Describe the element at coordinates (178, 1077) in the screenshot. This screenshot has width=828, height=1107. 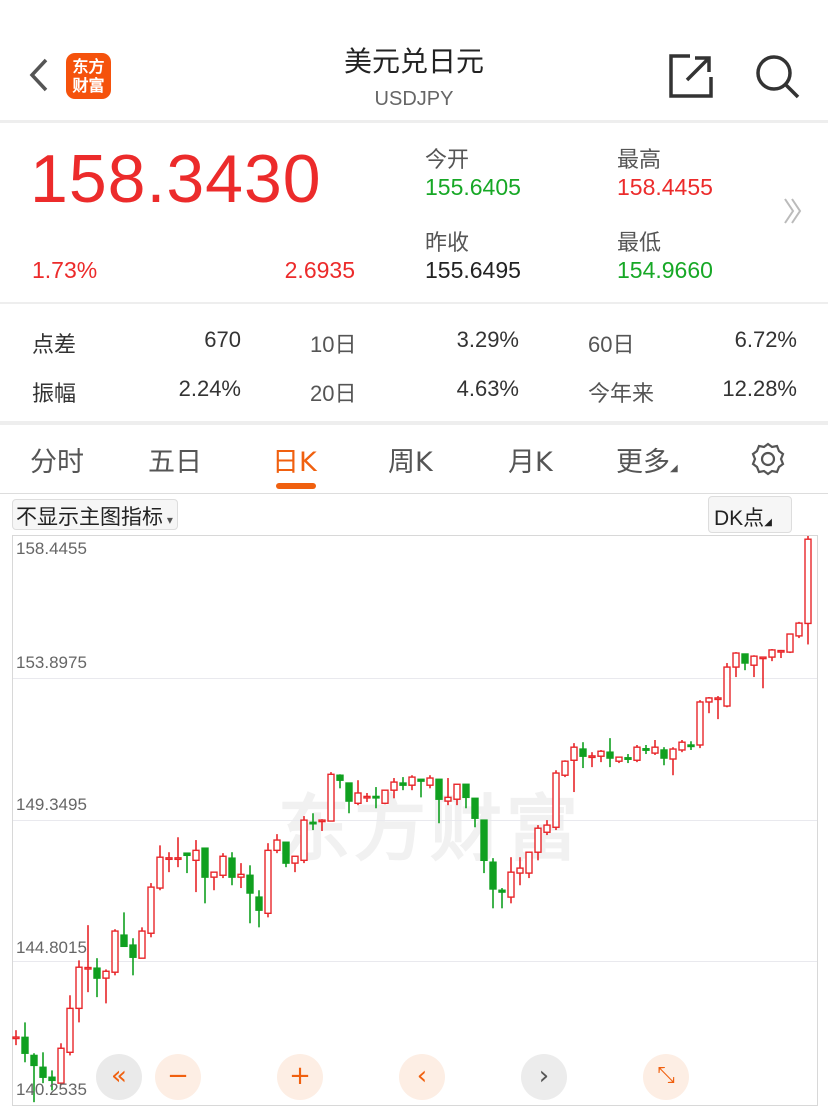
I see `zoom-out-button: −` at that location.